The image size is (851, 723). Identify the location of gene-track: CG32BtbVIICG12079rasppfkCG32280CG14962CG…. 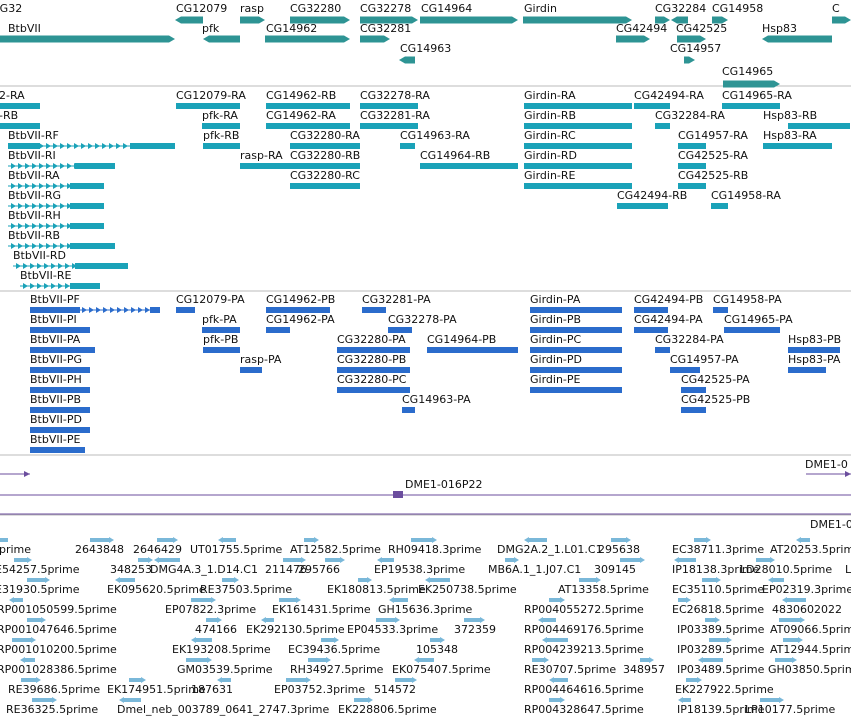
(425, 45).